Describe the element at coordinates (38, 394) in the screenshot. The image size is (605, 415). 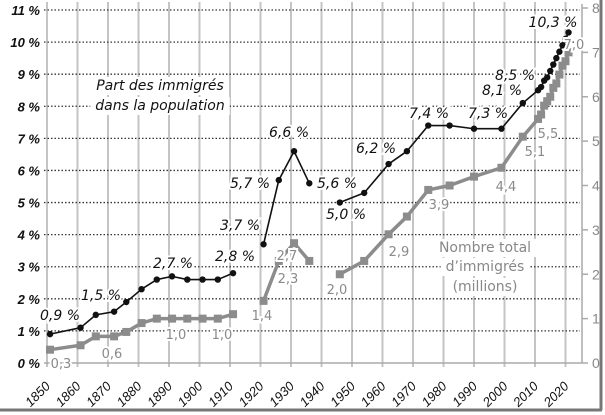
I see `x-tick-label: 1850` at that location.